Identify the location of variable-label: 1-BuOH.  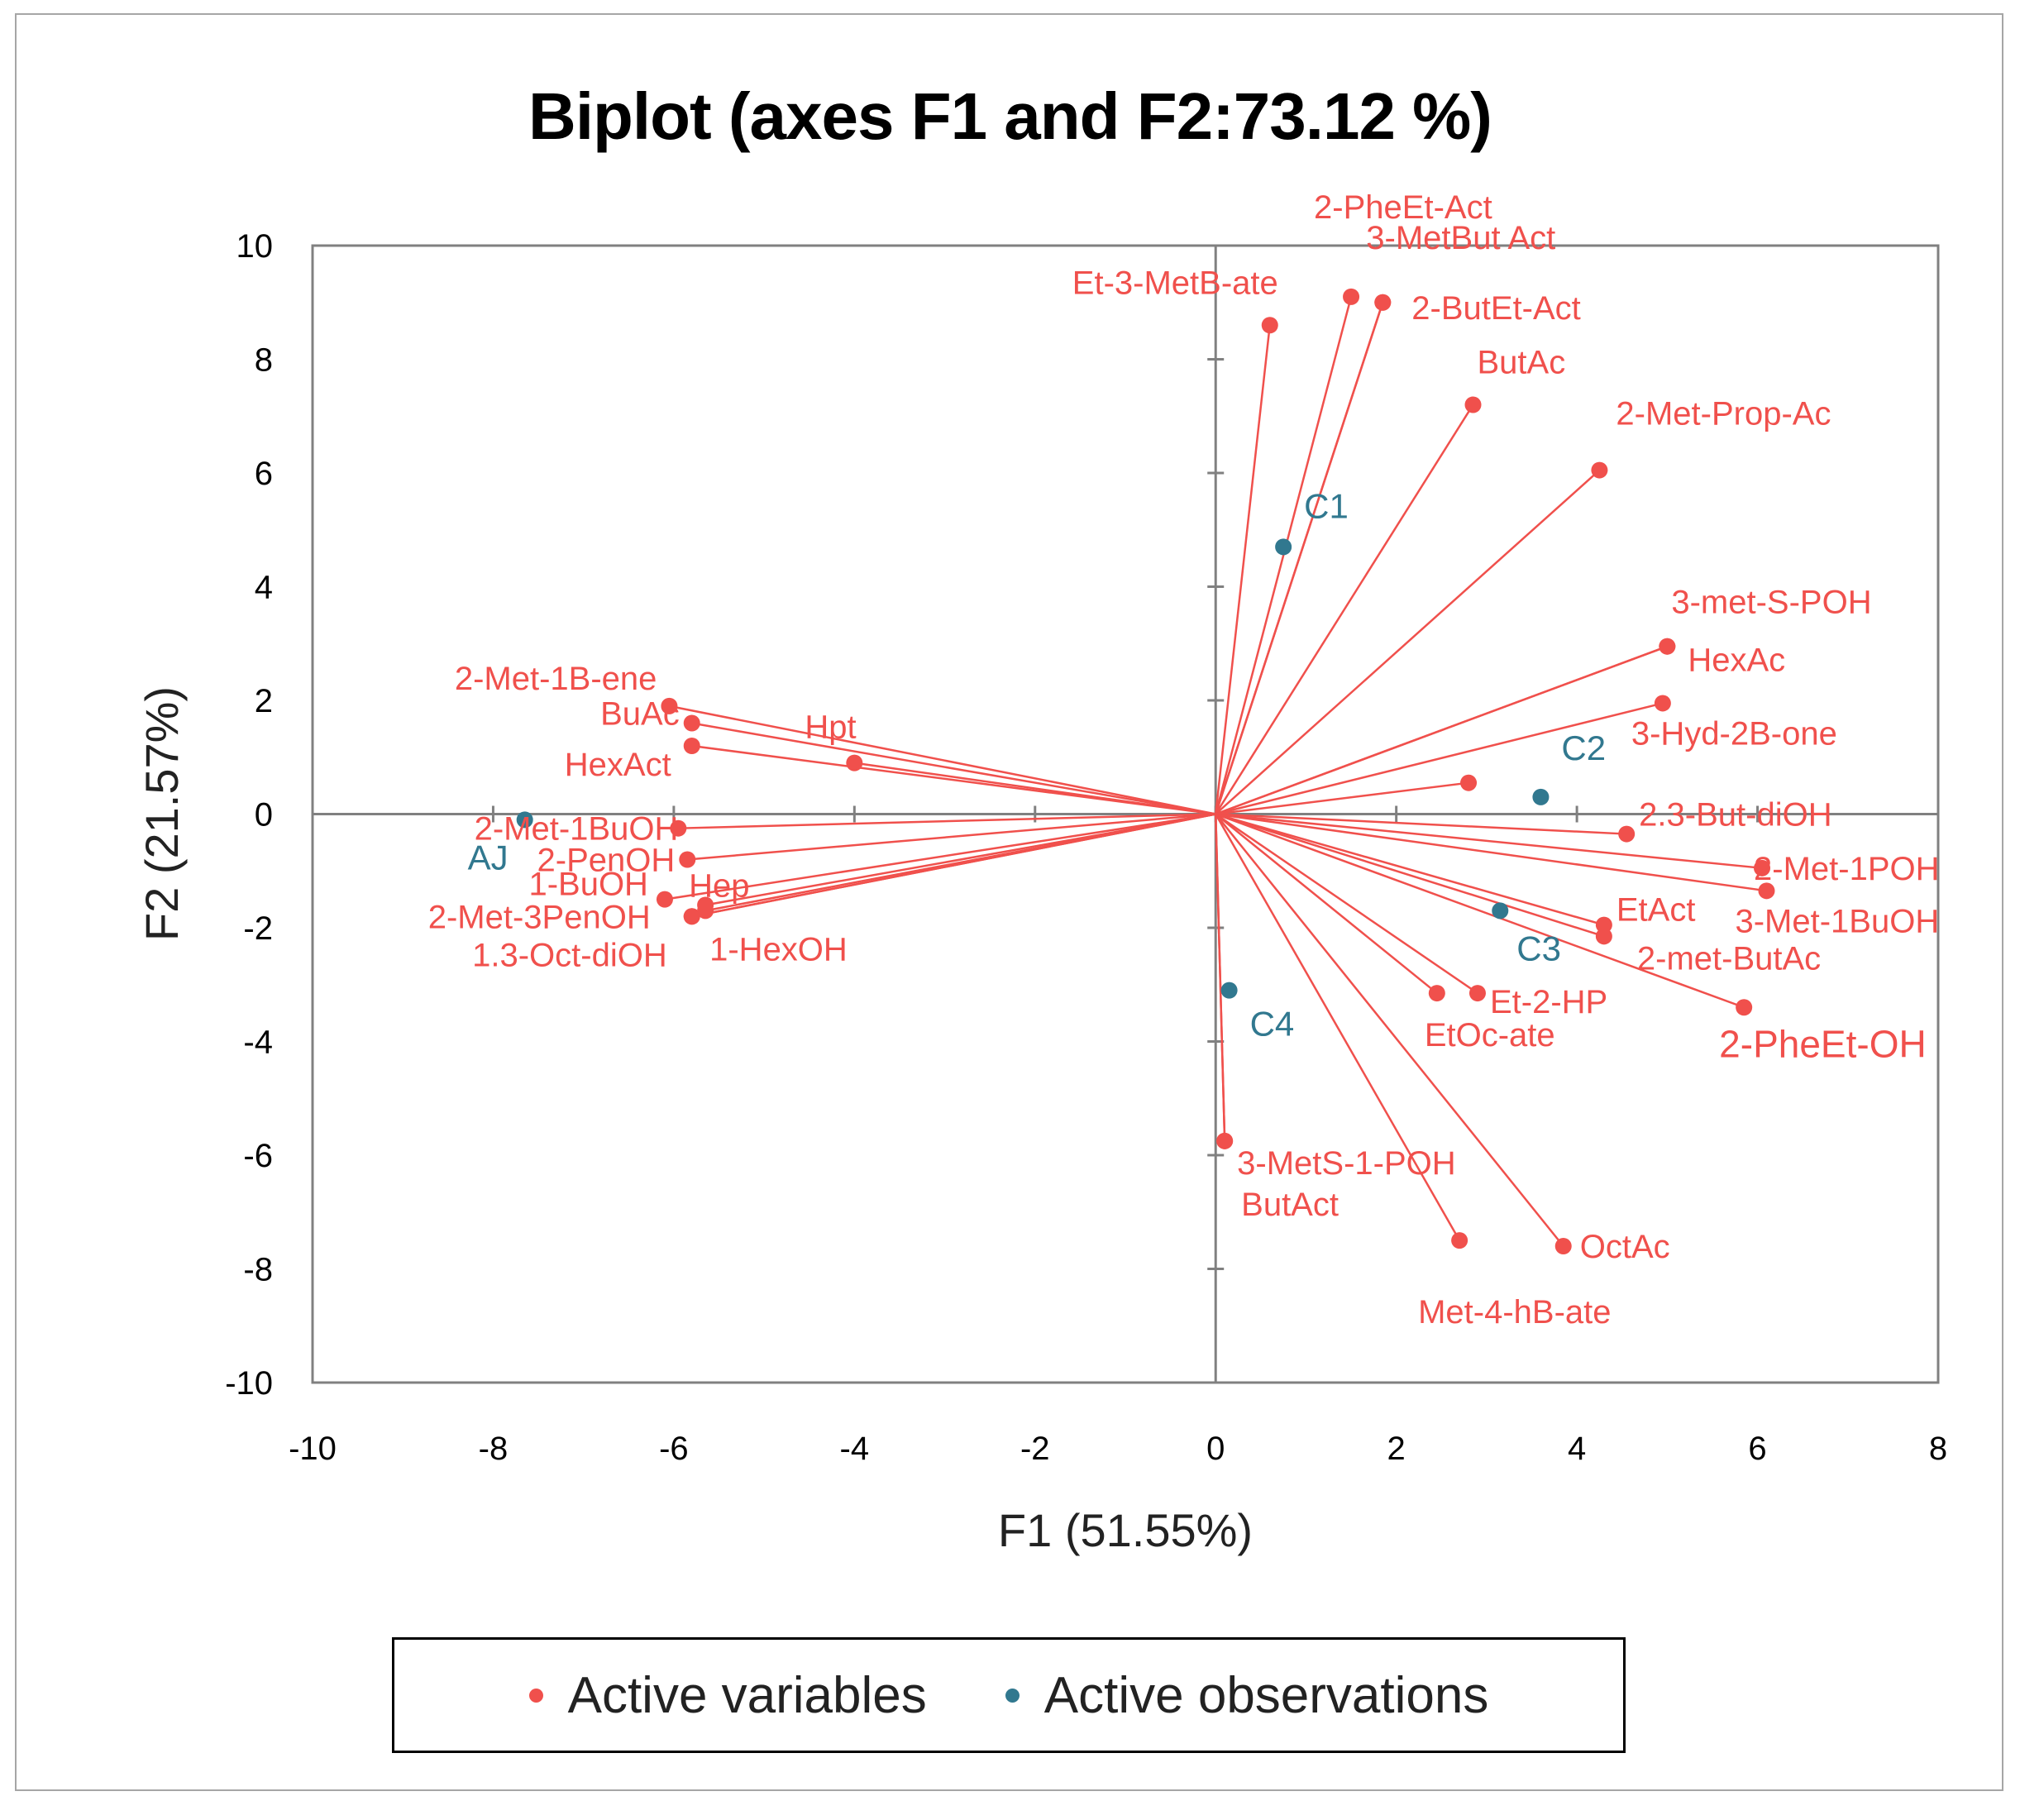
(588, 885).